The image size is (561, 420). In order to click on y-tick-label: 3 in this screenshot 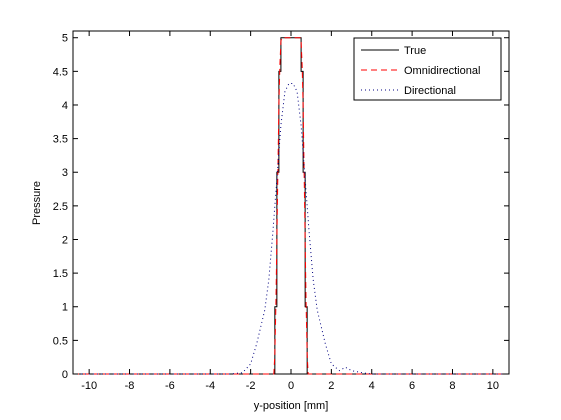, I will do `click(65, 173)`.